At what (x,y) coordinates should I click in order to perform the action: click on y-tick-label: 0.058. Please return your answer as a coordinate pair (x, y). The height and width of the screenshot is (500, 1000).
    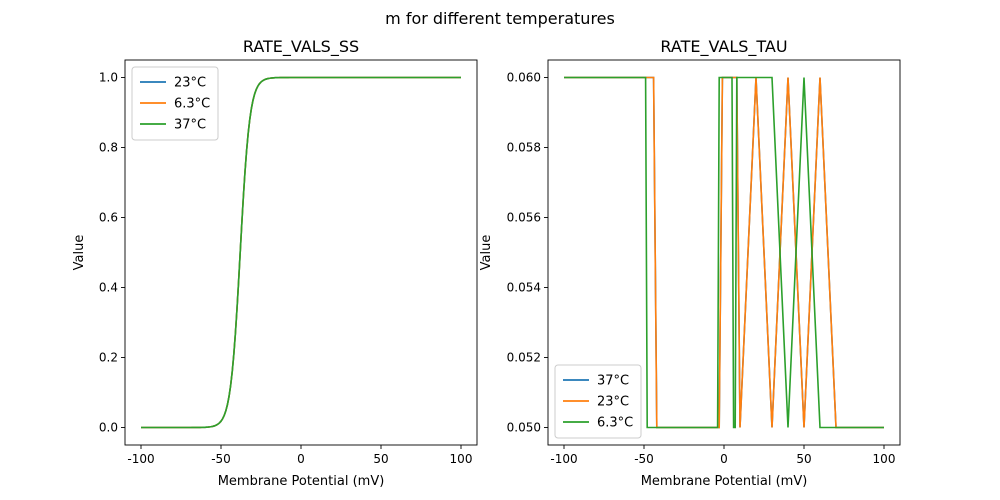
    Looking at the image, I should click on (524, 148).